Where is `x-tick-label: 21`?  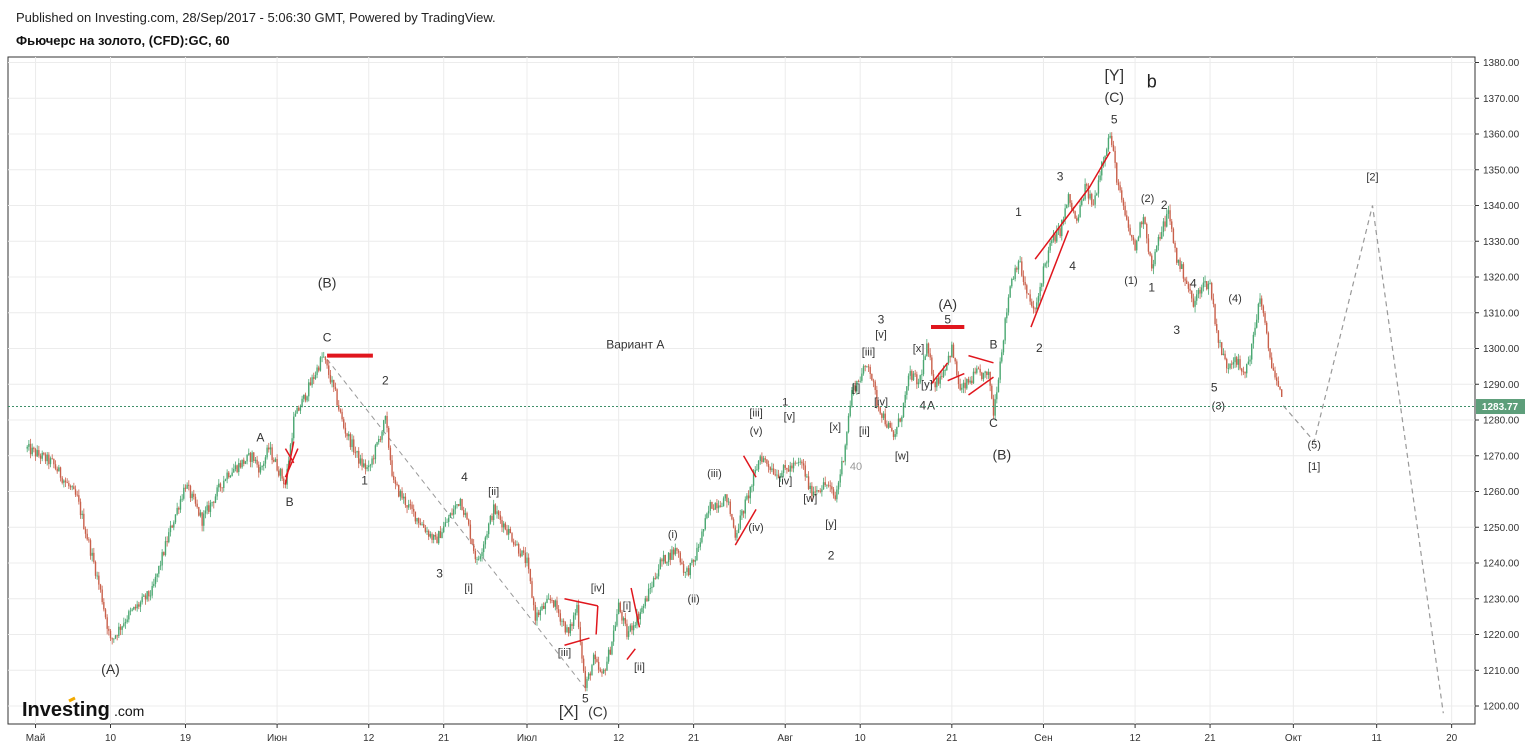 x-tick-label: 21 is located at coordinates (694, 738).